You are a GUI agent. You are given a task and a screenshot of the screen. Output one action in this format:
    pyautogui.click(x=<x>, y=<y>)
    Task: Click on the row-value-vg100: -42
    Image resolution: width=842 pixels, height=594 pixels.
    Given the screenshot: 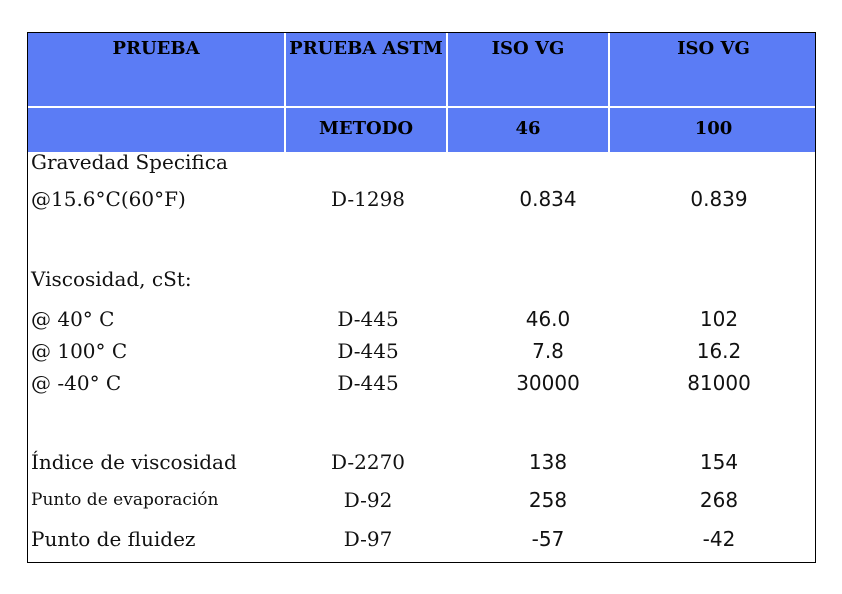 What is the action you would take?
    pyautogui.click(x=719, y=539)
    